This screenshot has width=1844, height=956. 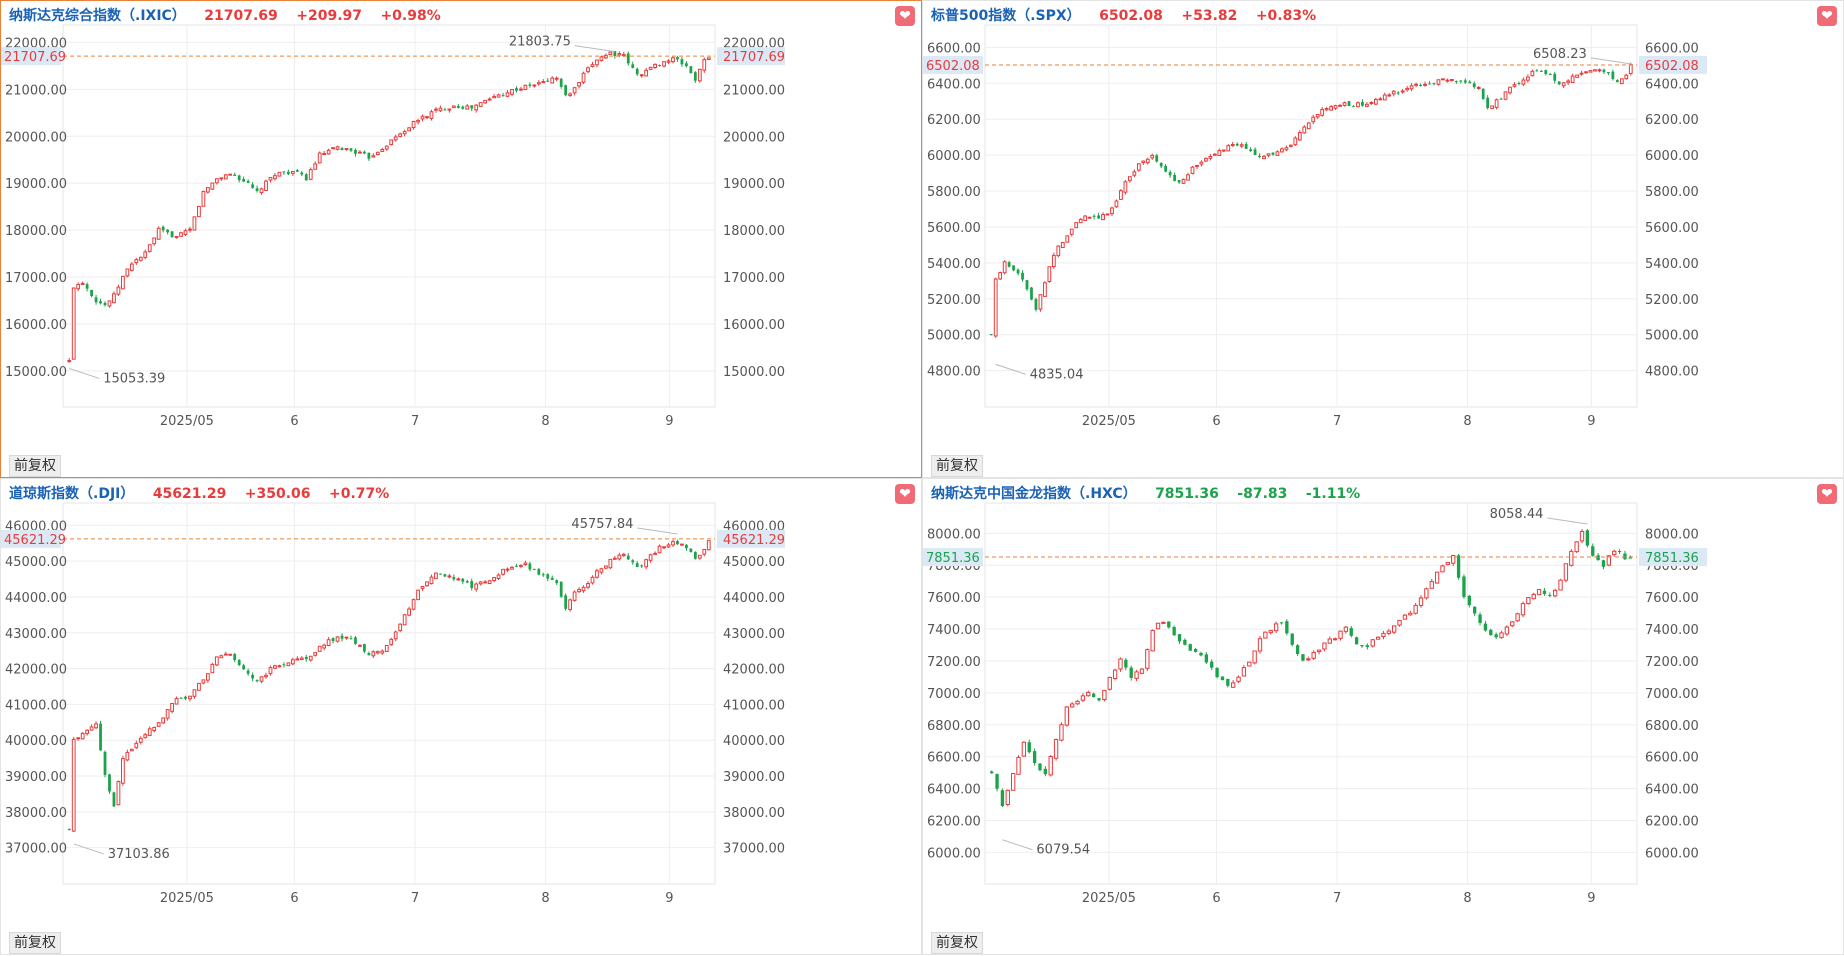 I want to click on y-tick-label: 6200.00, so click(x=954, y=120).